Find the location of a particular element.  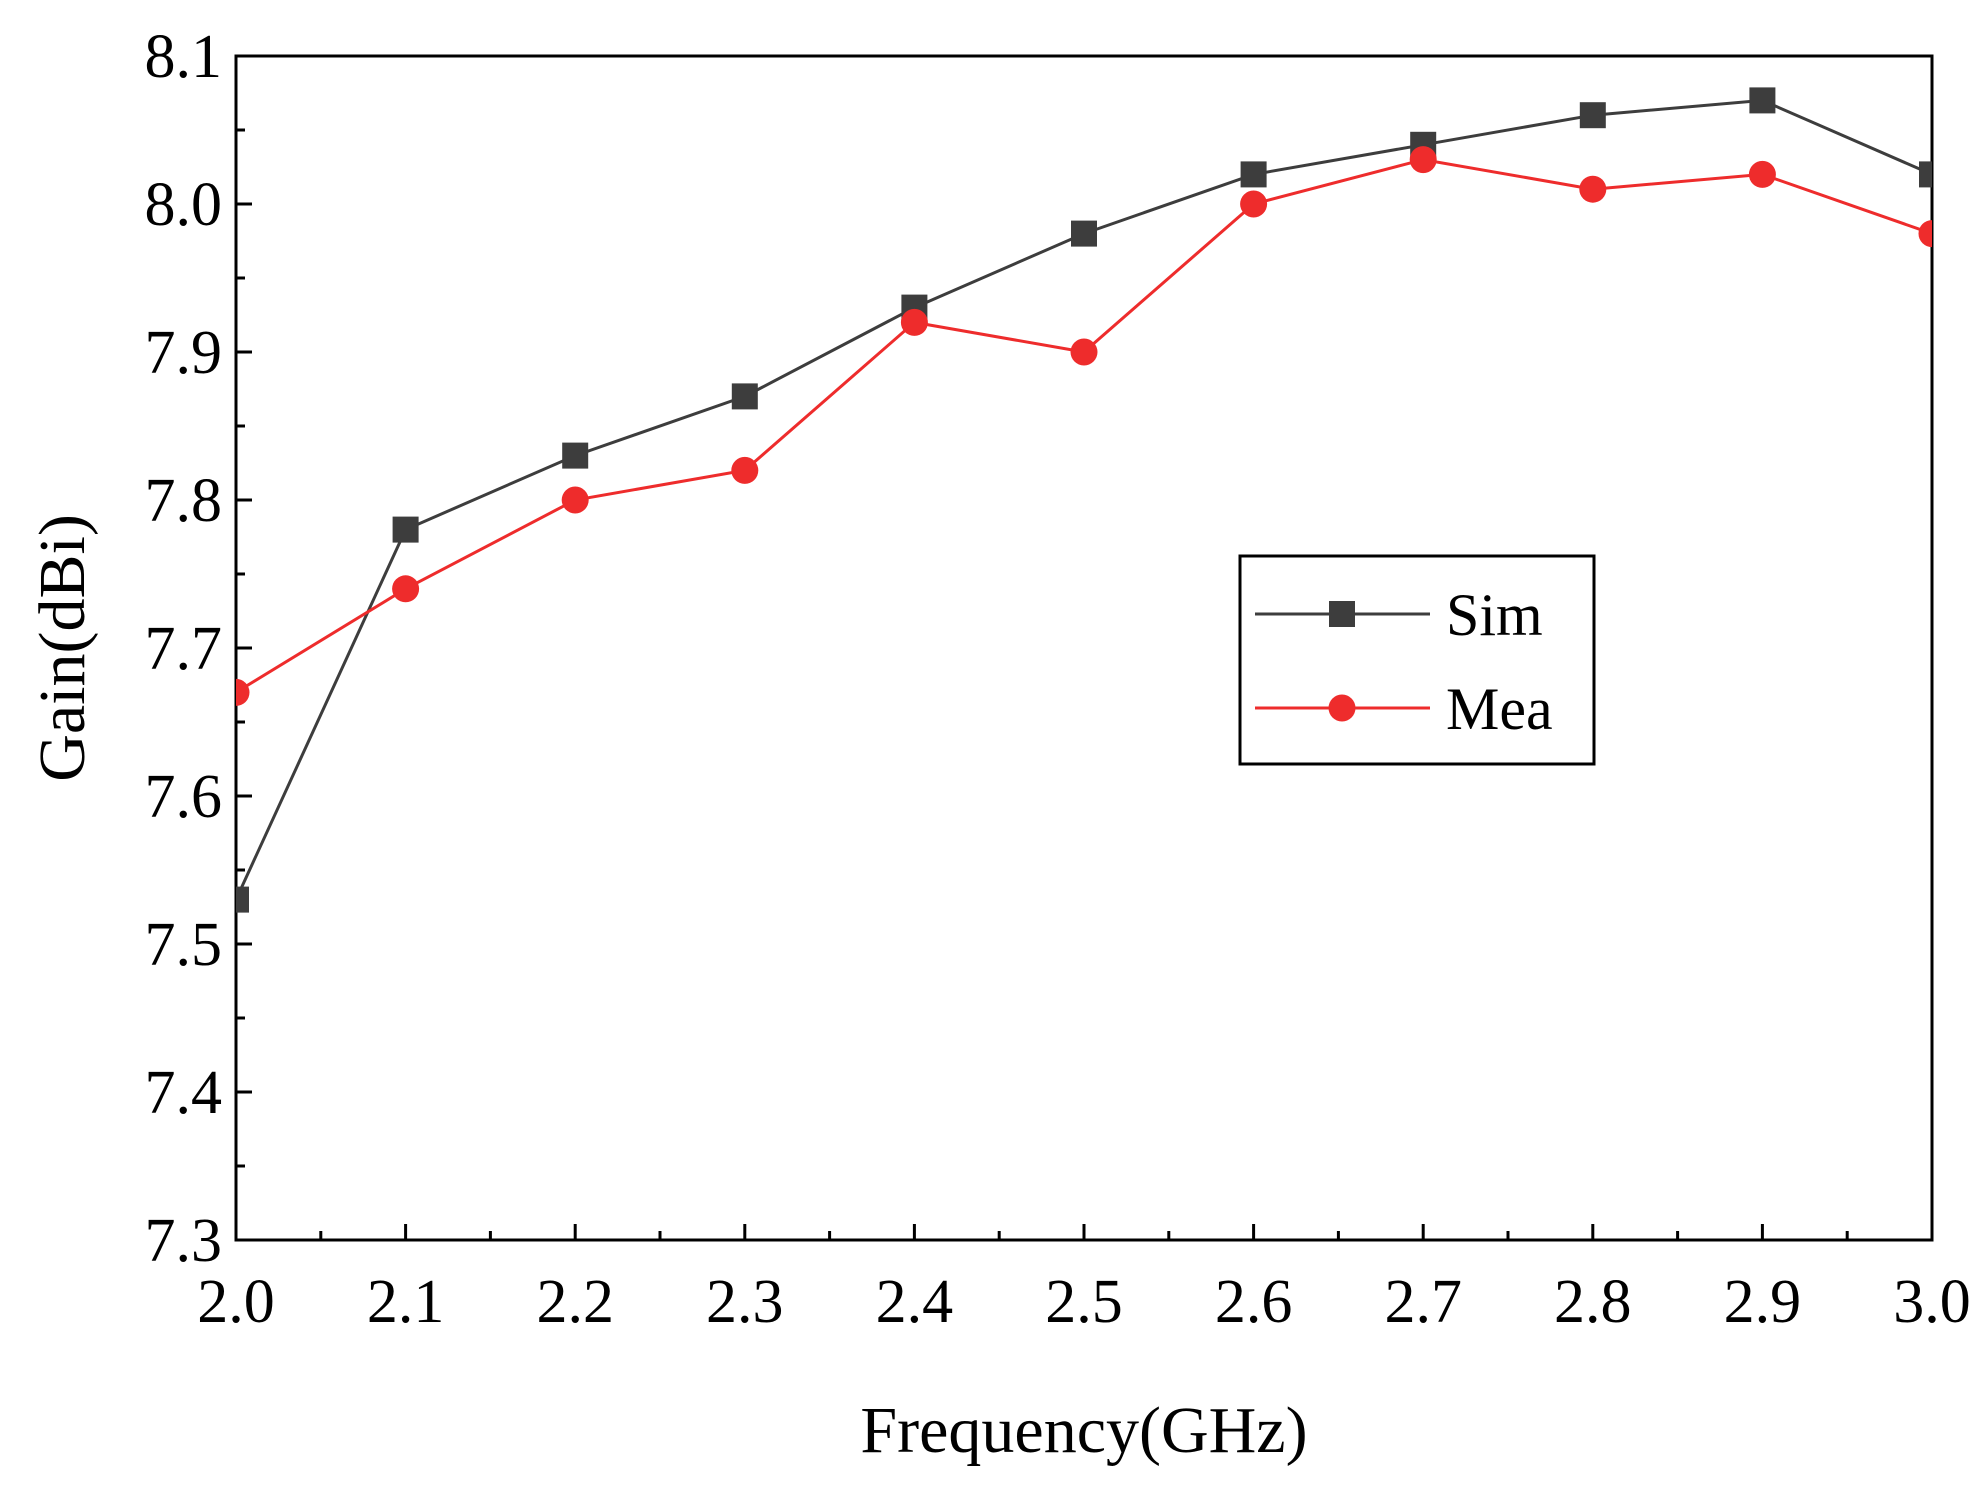

x-tick-label: 2.1 is located at coordinates (406, 1302).